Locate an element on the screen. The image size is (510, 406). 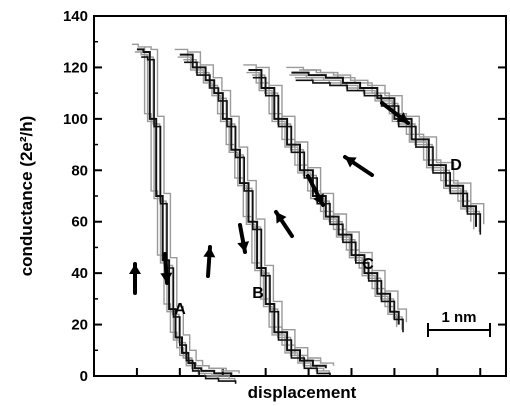
arrow-a-up is located at coordinates (135, 278).